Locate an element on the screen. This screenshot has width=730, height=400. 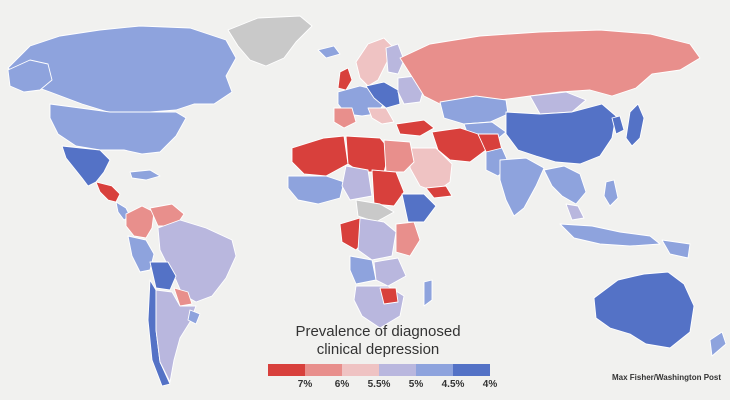
central-africa-nodata-region is located at coordinates (375, 211).